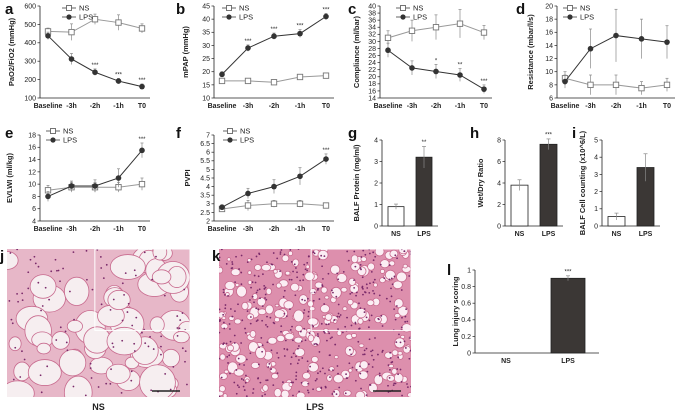 The width and height of the screenshot is (685, 414). I want to click on x-tick-label: -2h, so click(436, 106).